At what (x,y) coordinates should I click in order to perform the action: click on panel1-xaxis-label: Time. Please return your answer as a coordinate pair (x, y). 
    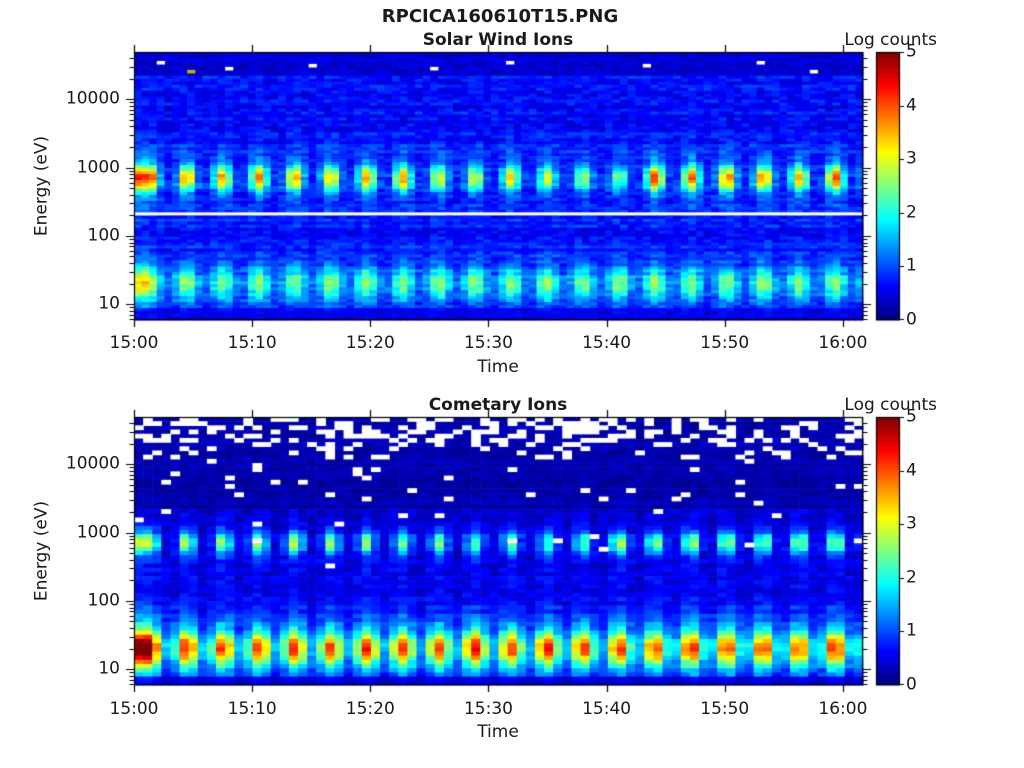
    Looking at the image, I should click on (498, 367).